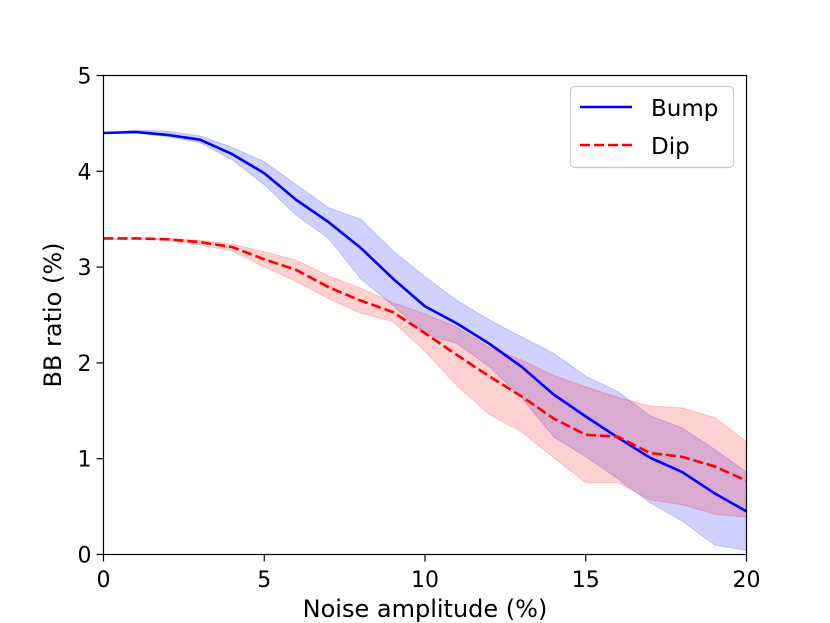 The width and height of the screenshot is (830, 623). I want to click on x-tick-label: 10, so click(425, 580).